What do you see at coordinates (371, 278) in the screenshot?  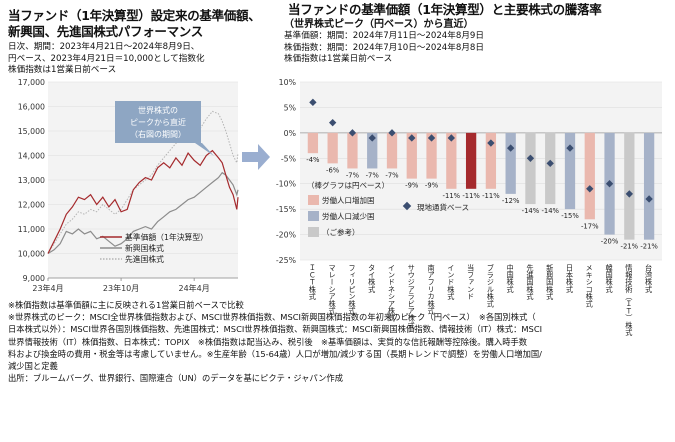 I see `bar-category-label: タイ株式` at bounding box center [371, 278].